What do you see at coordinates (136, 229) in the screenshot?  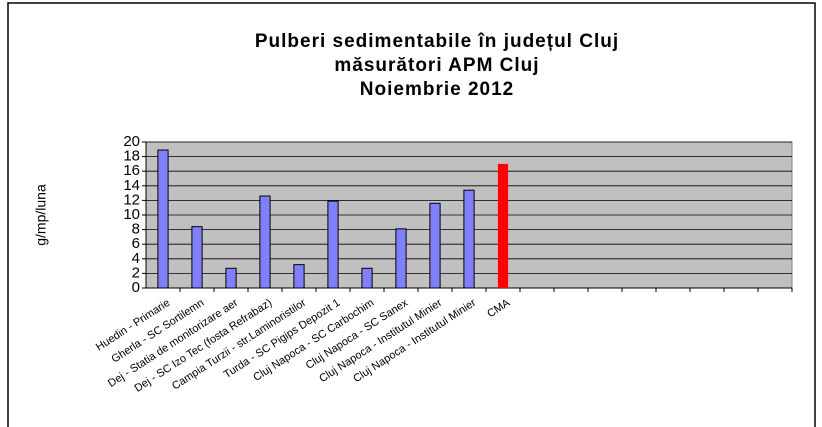 I see `y-tick-label: 8` at bounding box center [136, 229].